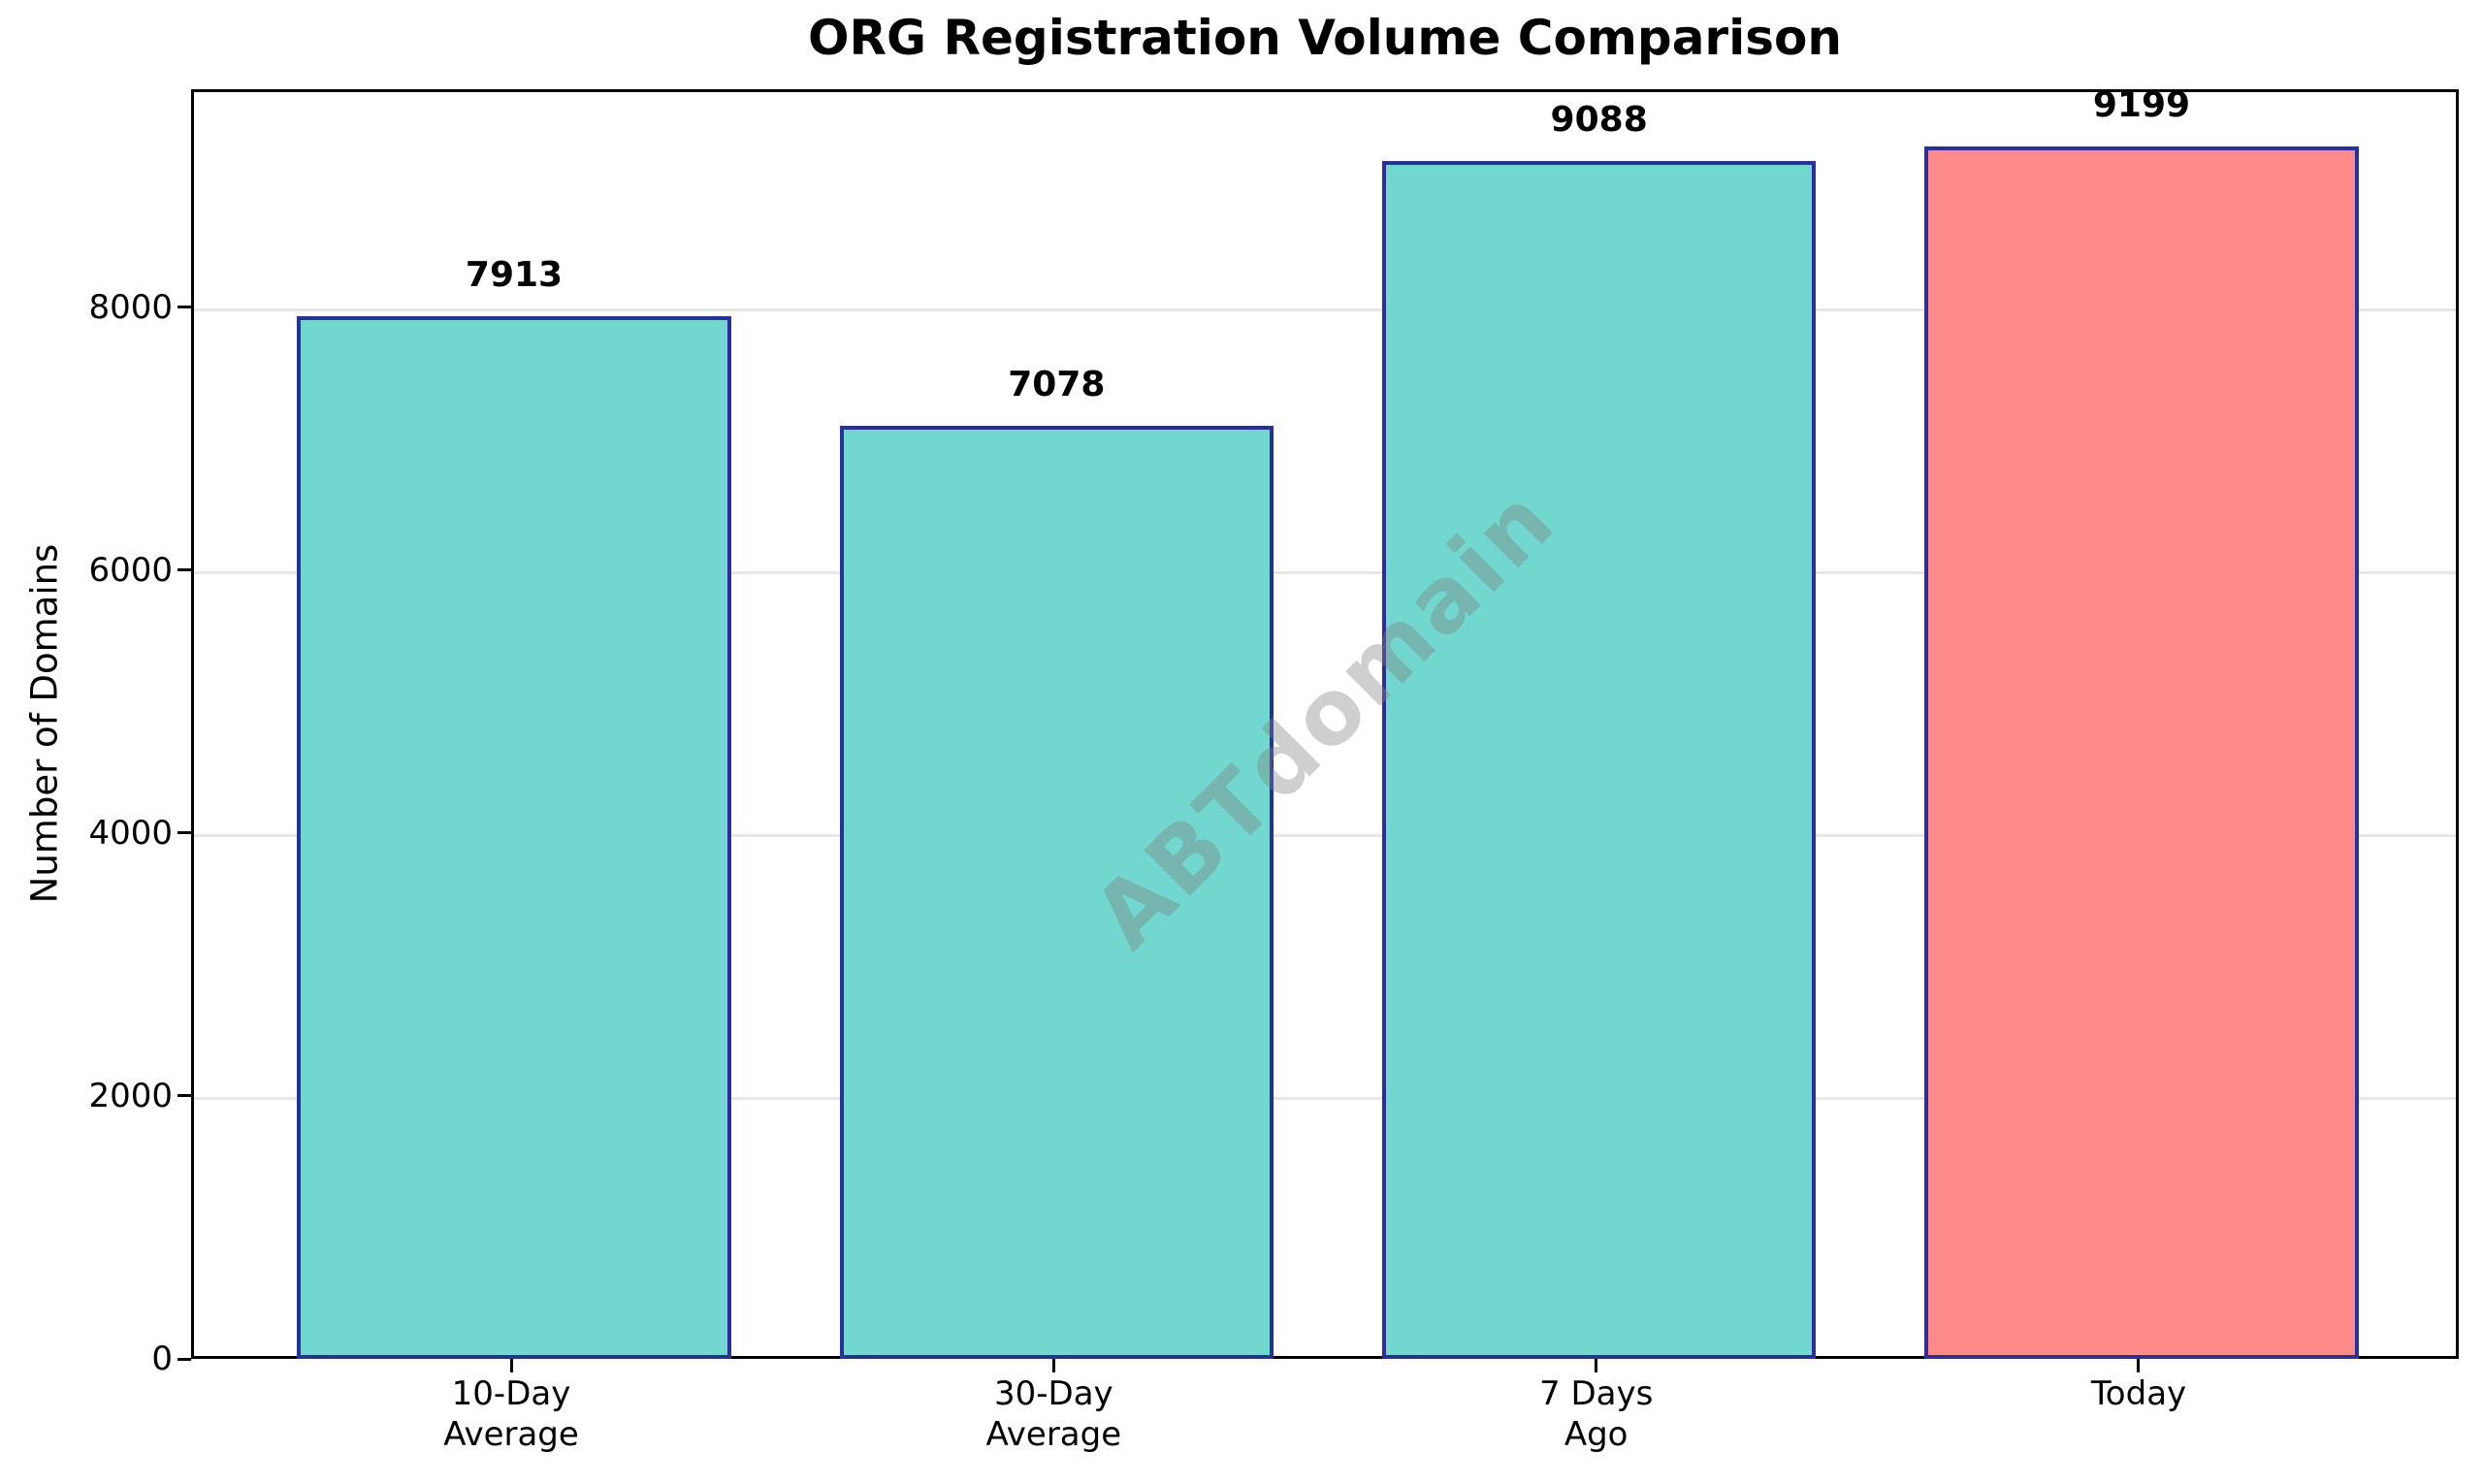 This screenshot has width=2483, height=1484. What do you see at coordinates (514, 274) in the screenshot?
I see `bar-value-label-1: 7913` at bounding box center [514, 274].